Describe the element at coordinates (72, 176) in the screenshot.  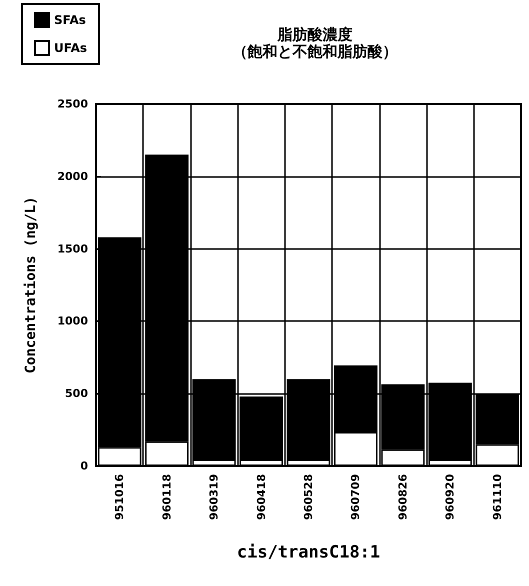
I see `y-tick-label: 2000` at that location.